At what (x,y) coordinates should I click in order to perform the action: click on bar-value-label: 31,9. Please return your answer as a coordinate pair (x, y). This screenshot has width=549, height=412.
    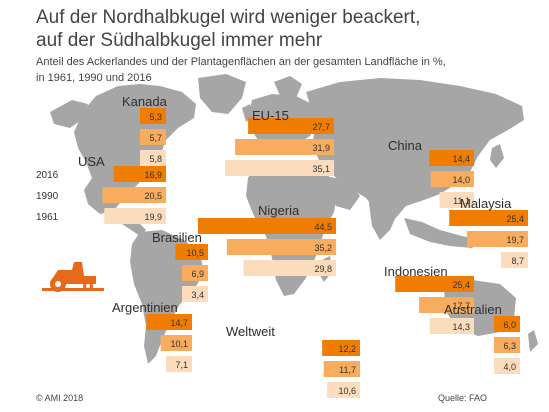
    Looking at the image, I should click on (321, 148).